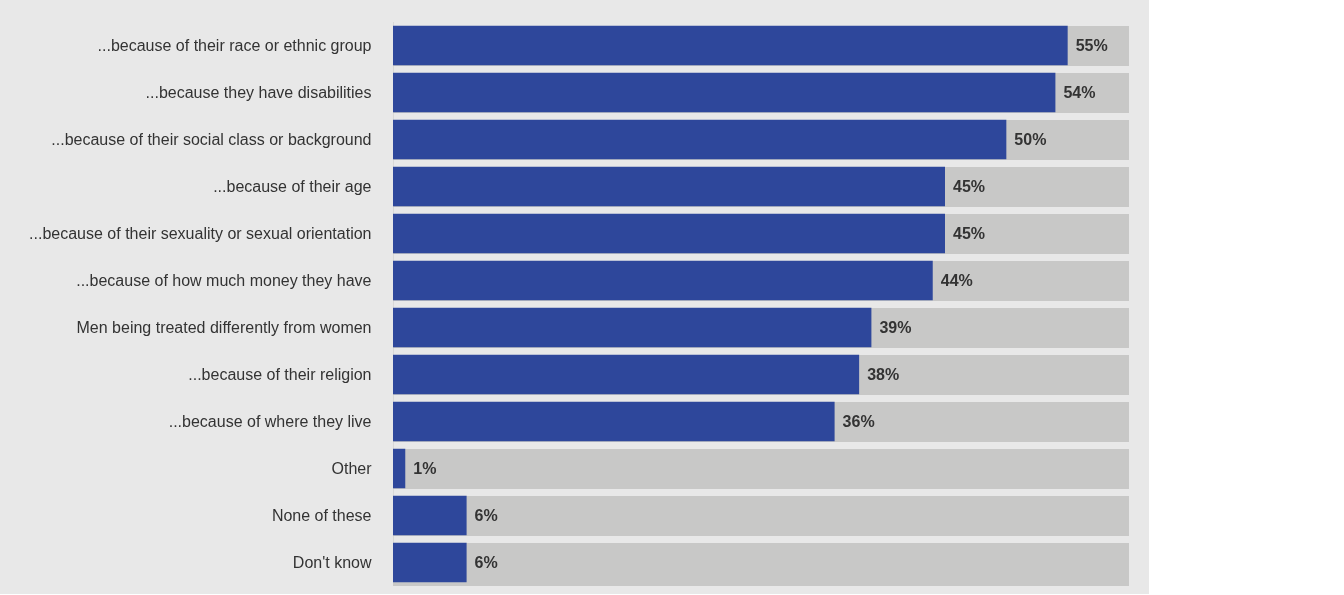 This screenshot has width=1344, height=595. Describe the element at coordinates (258, 92) in the screenshot. I see `y-tick-label: ...because they have disabilities` at that location.